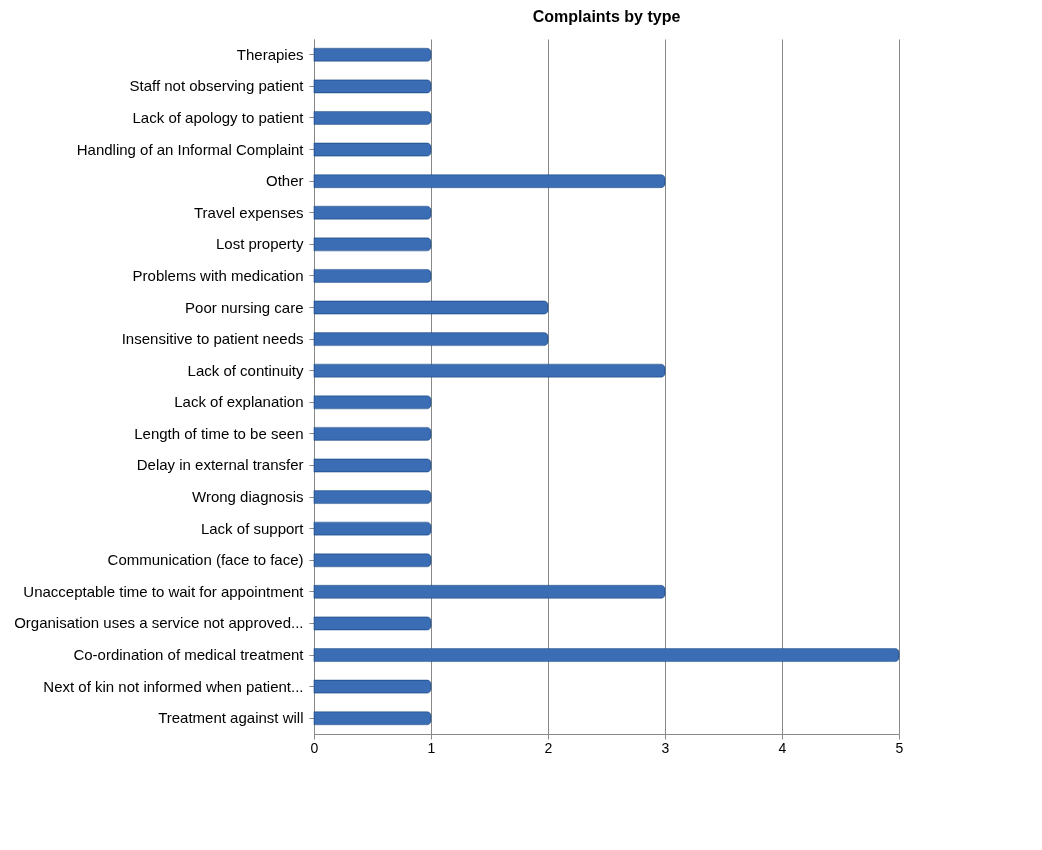 Image resolution: width=1042 pixels, height=850 pixels. Describe the element at coordinates (244, 307) in the screenshot. I see `y-tick-label: Poor nursing care` at that location.